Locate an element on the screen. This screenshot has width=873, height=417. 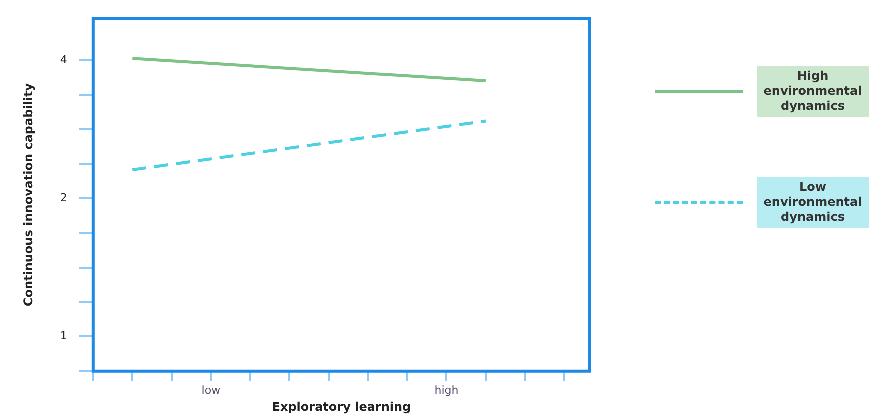
x-tick-label: high is located at coordinates (446, 390).